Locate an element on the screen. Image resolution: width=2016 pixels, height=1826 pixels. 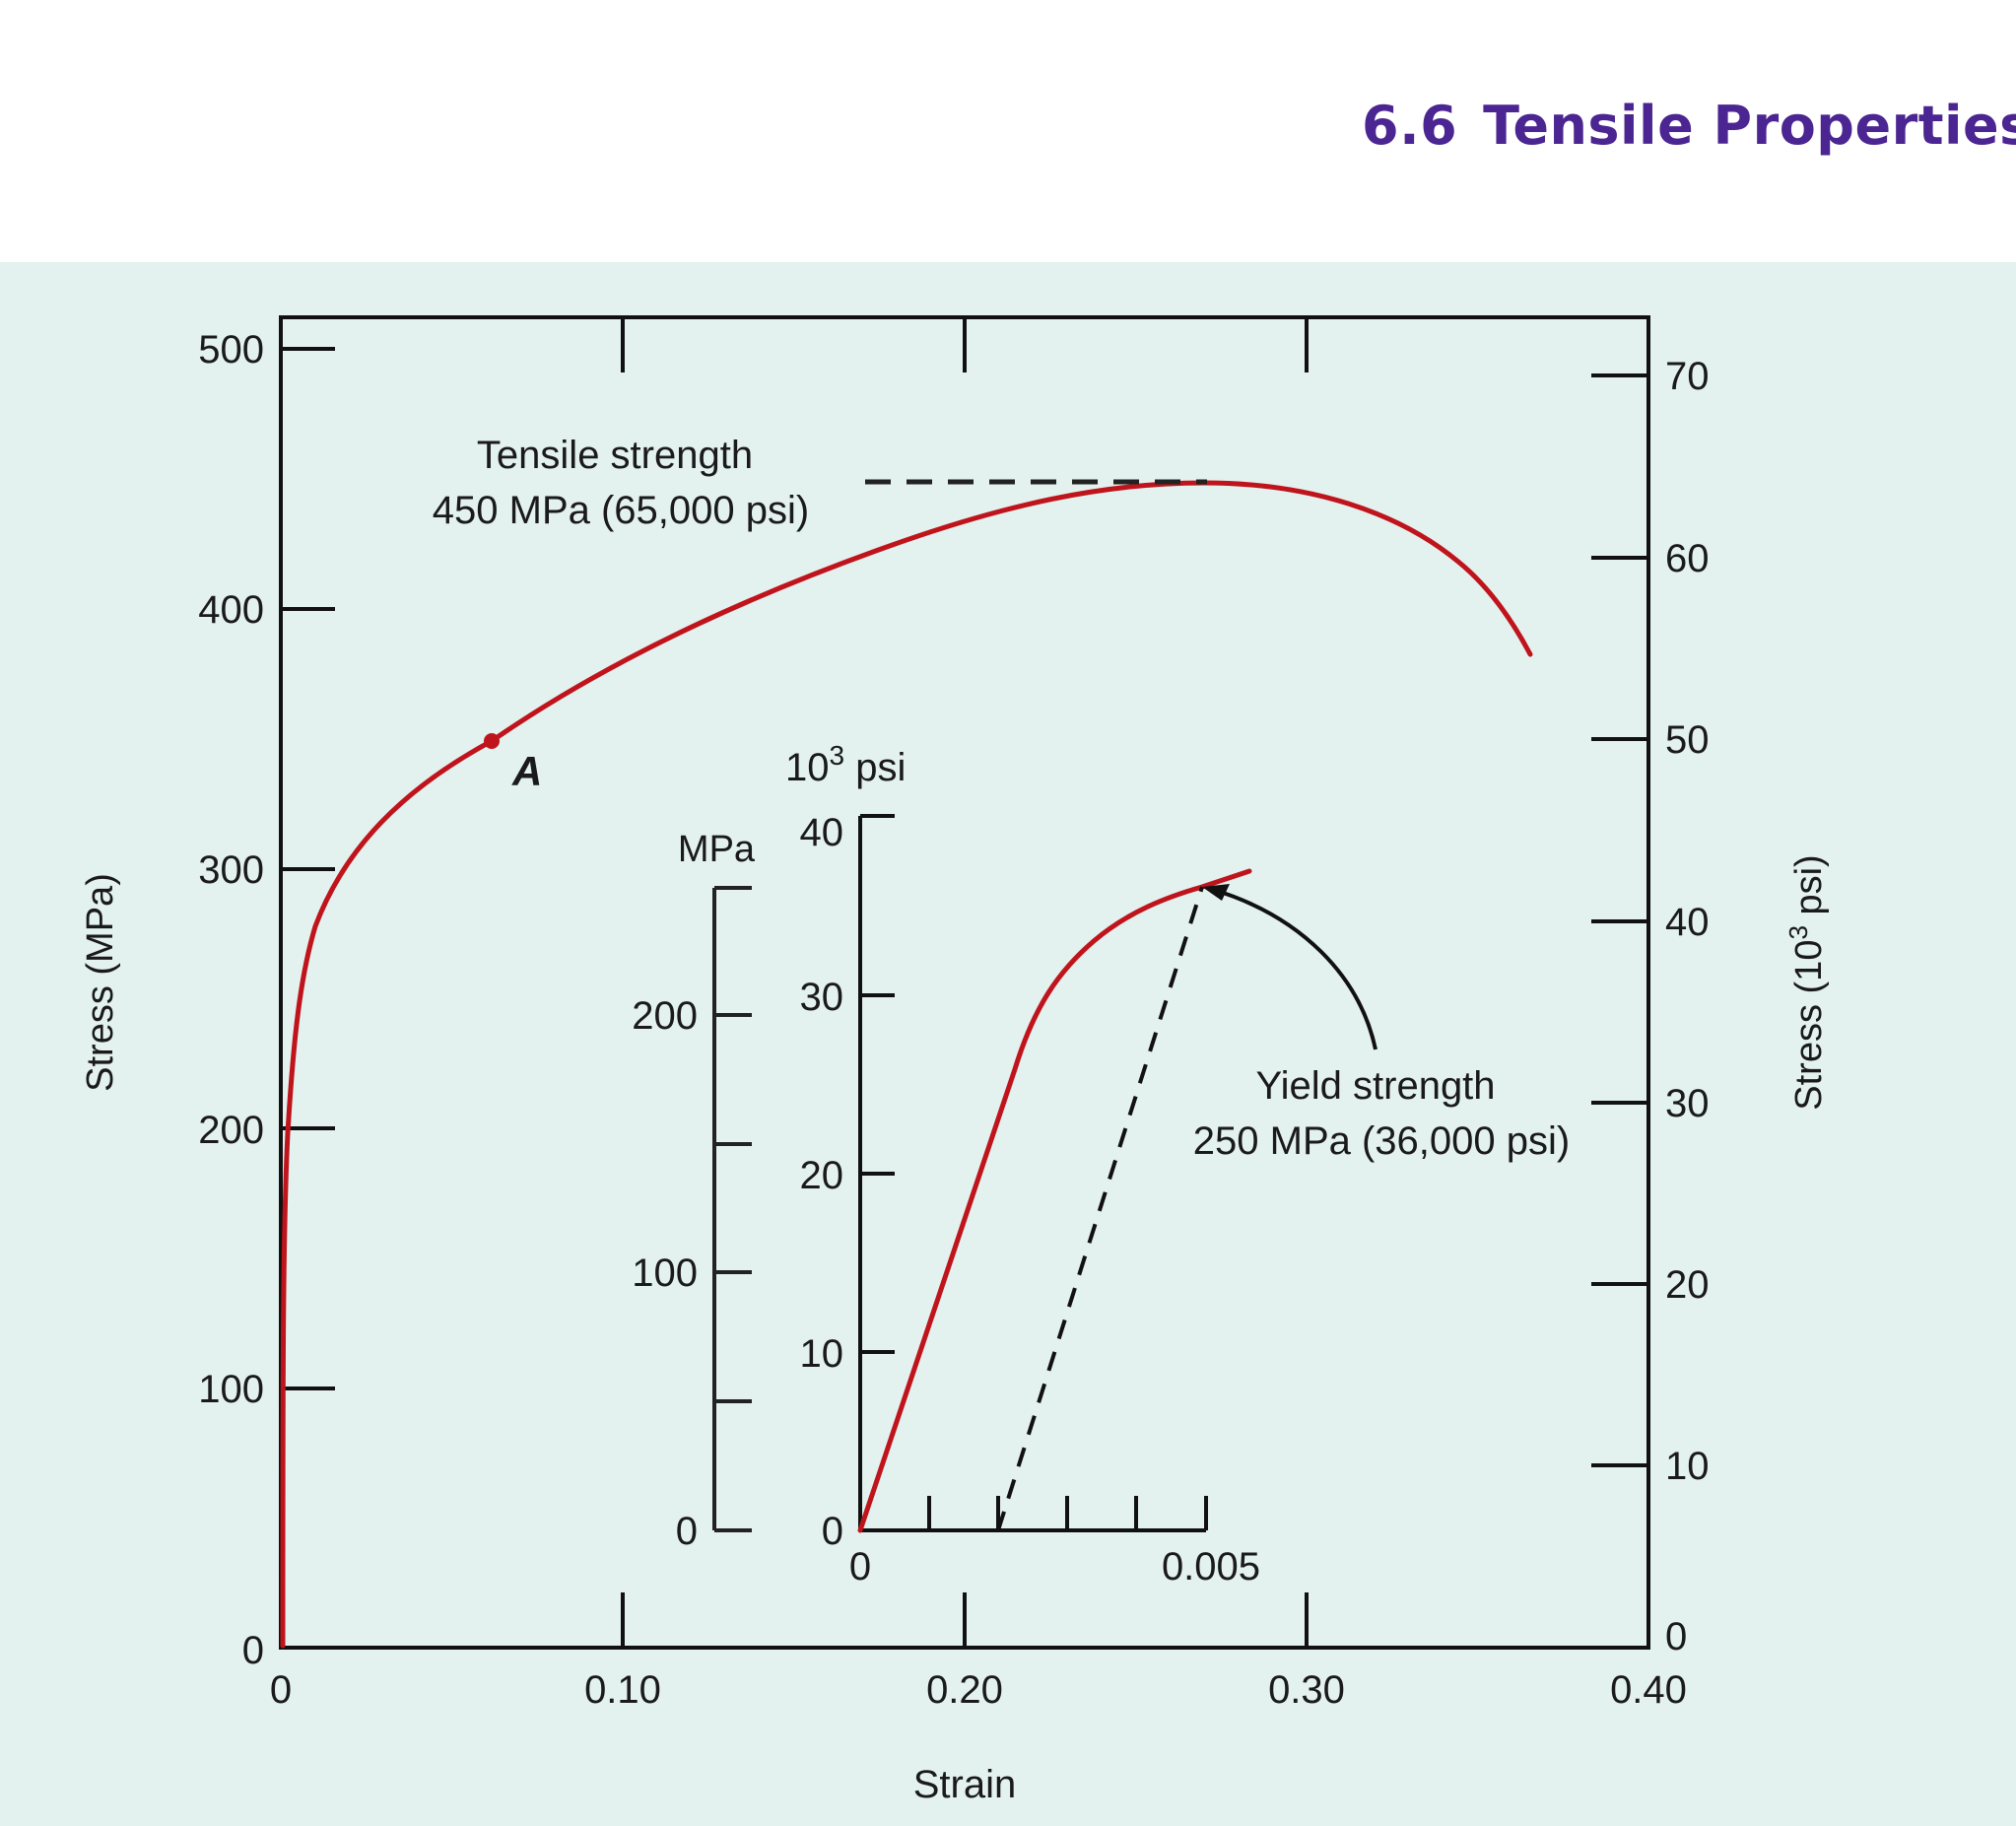
yield-arrow-shaft is located at coordinates (1295, 969).